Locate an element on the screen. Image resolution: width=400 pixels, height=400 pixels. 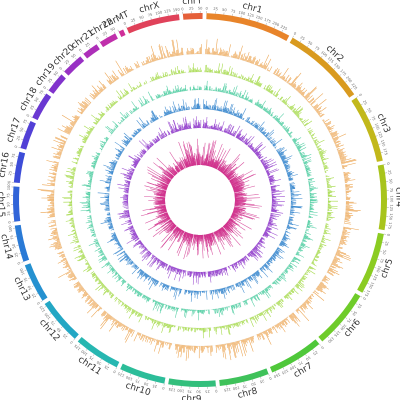
tick-label: 25 is located at coordinates (34, 296).